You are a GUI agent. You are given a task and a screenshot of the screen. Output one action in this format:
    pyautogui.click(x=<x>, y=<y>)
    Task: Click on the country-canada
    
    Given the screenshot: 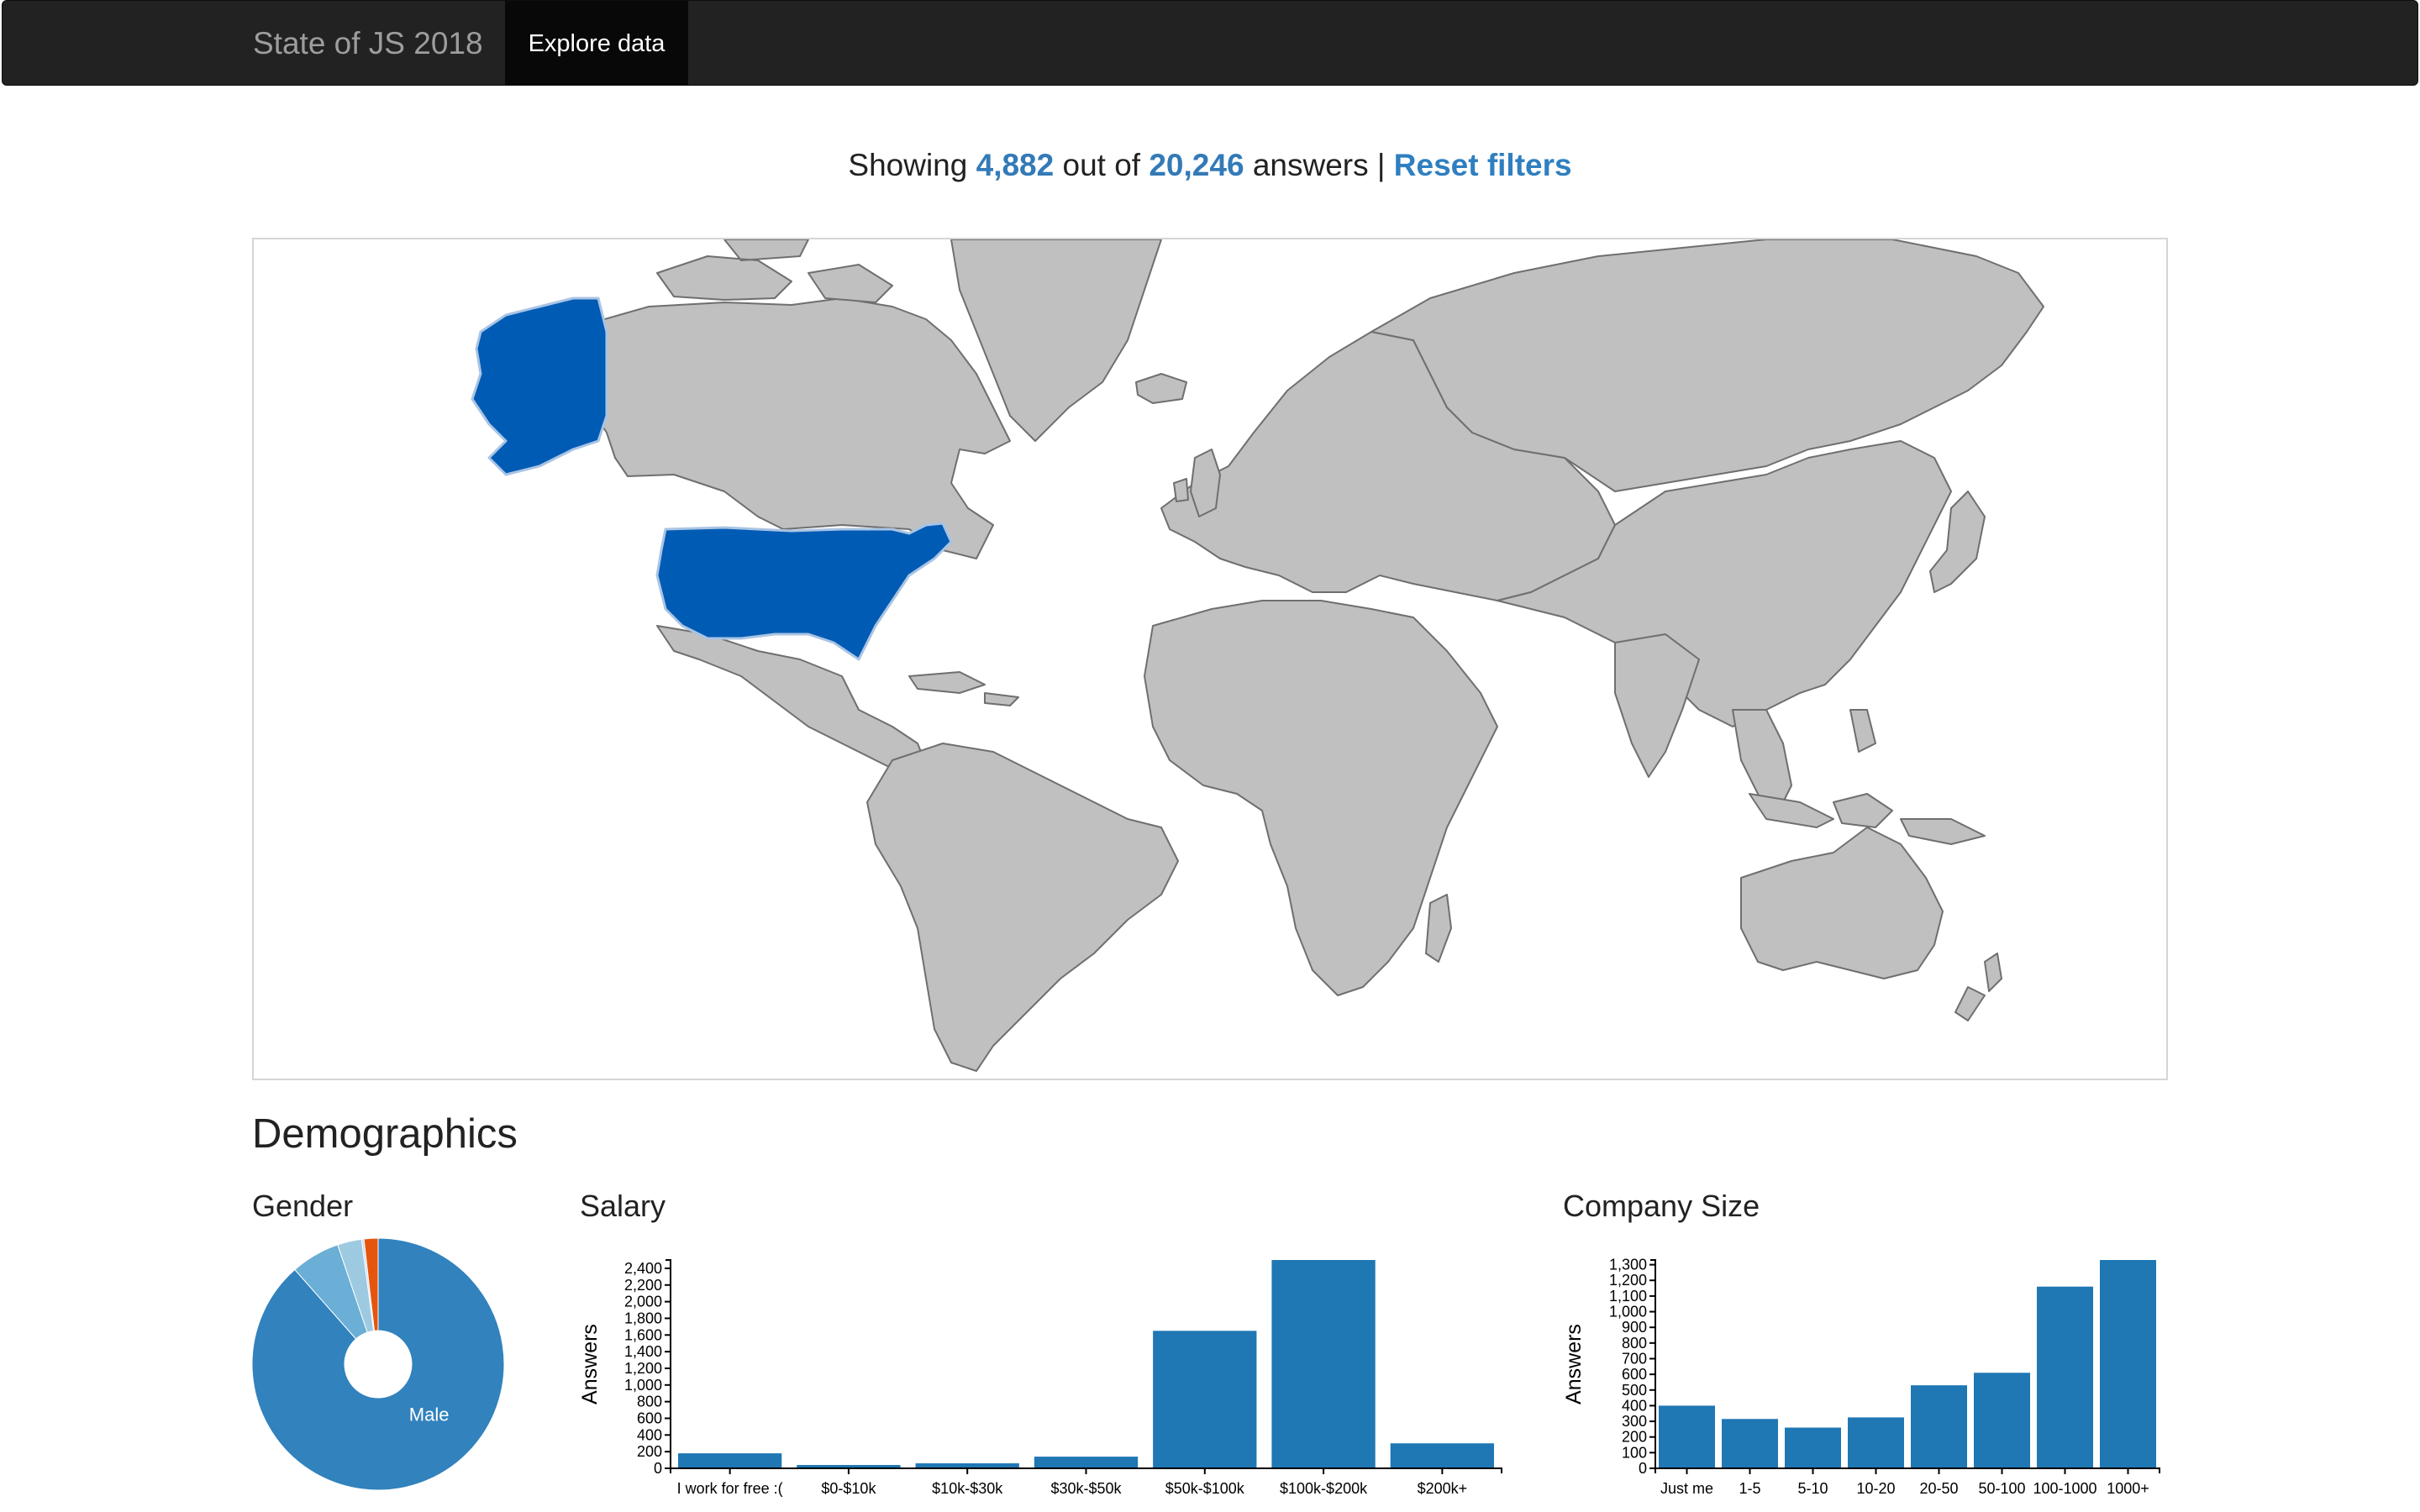 What is the action you would take?
    pyautogui.click(x=798, y=428)
    